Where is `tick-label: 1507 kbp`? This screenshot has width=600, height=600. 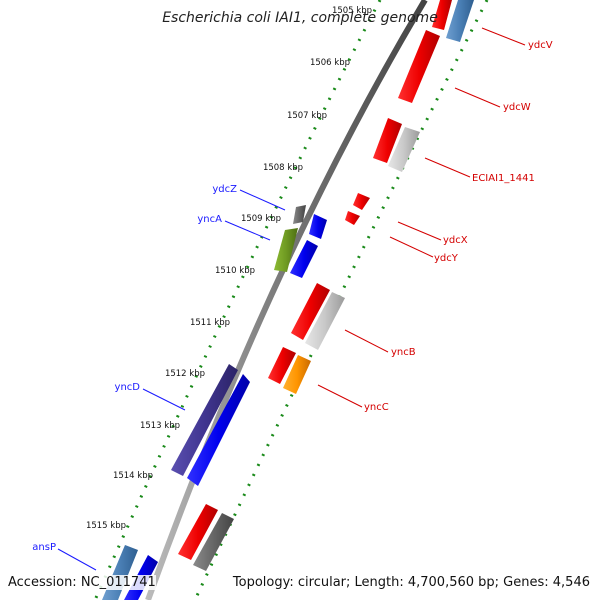 tick-label: 1507 kbp is located at coordinates (307, 116).